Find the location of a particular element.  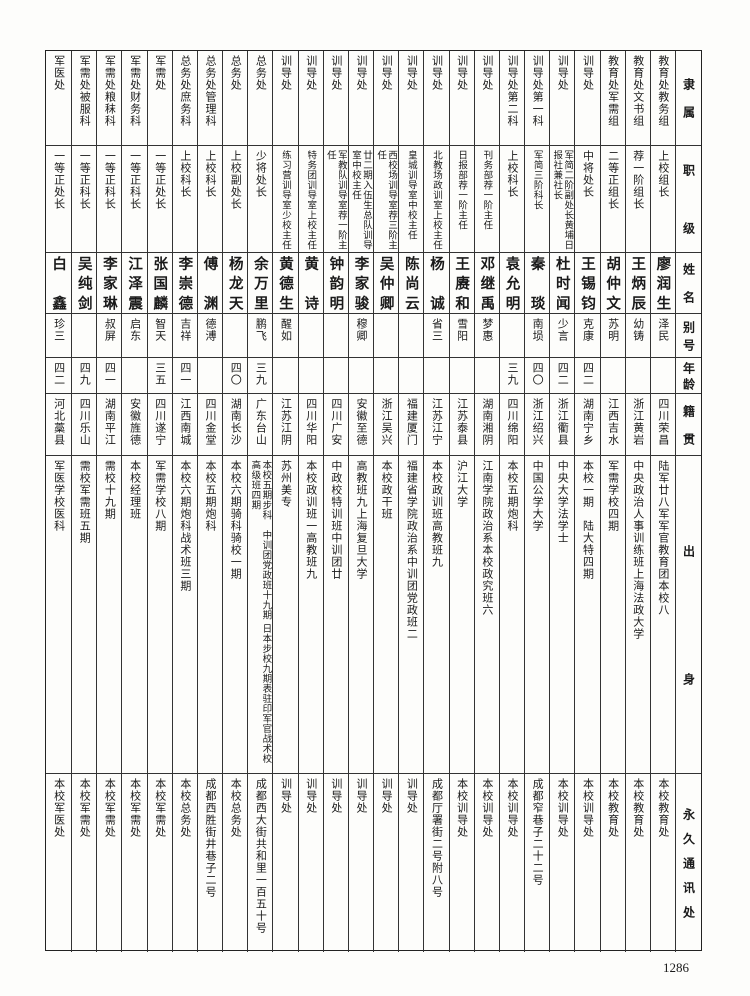

rank-text: 上校组长 is located at coordinates (663, 174).